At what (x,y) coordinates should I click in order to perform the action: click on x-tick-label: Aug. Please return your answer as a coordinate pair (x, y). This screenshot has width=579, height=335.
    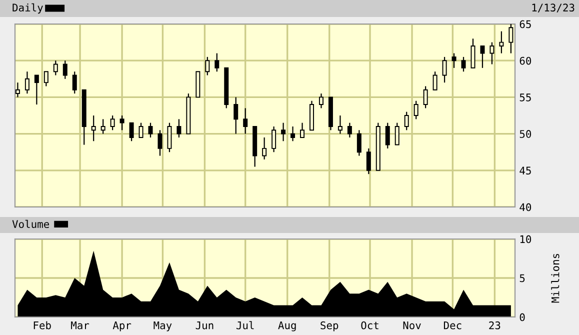
    Looking at the image, I should click on (287, 326).